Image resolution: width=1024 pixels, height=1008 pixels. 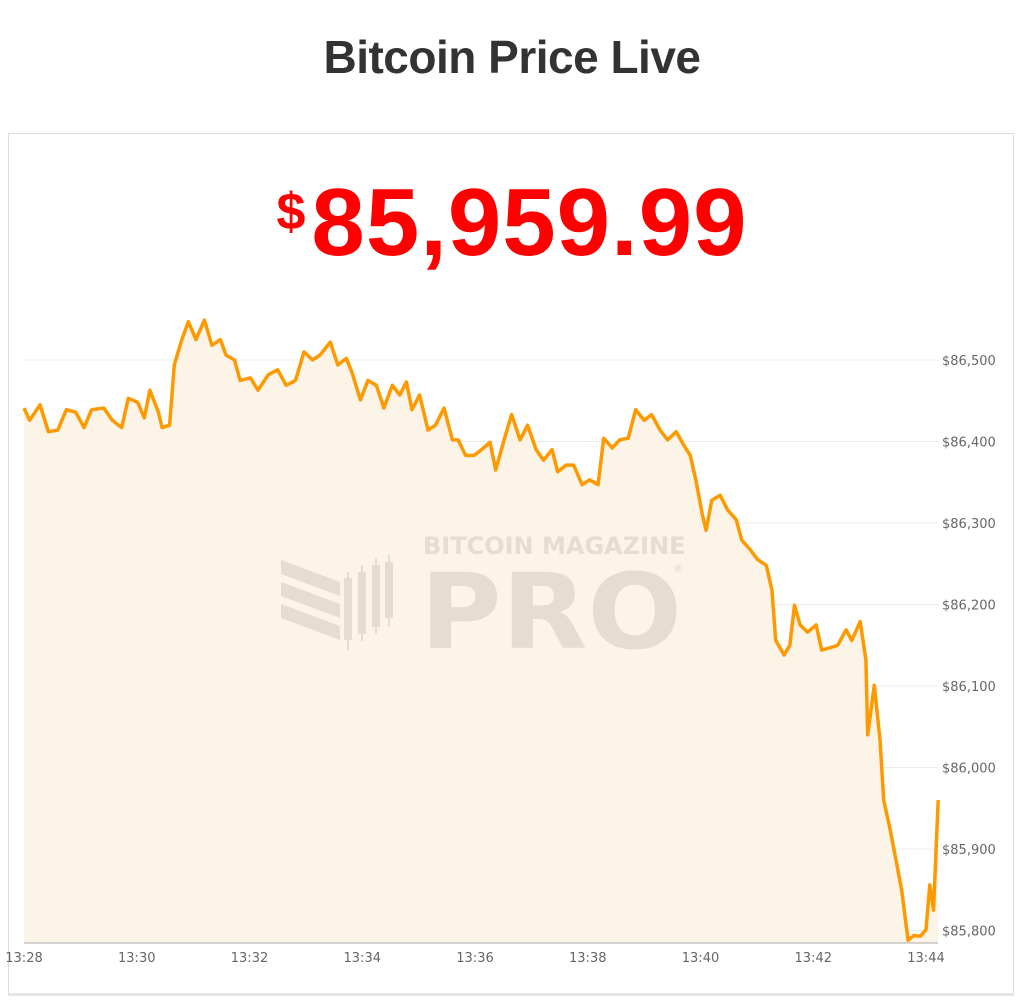 I want to click on y-tick-label: $86,200, so click(x=969, y=606).